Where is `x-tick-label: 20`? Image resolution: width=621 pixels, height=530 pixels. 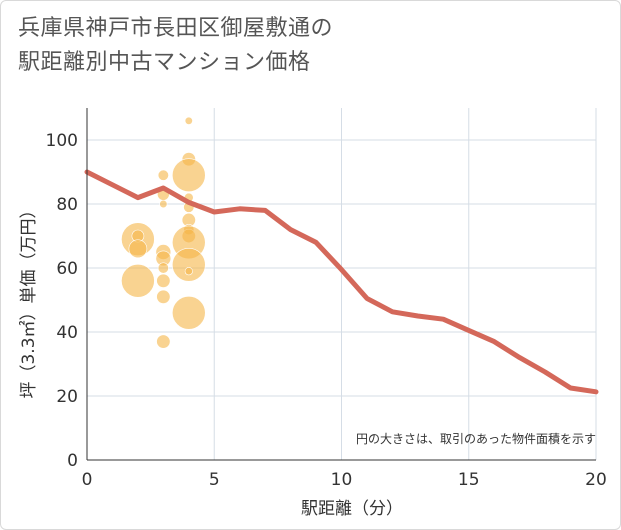
x-tick-label: 20 is located at coordinates (596, 480).